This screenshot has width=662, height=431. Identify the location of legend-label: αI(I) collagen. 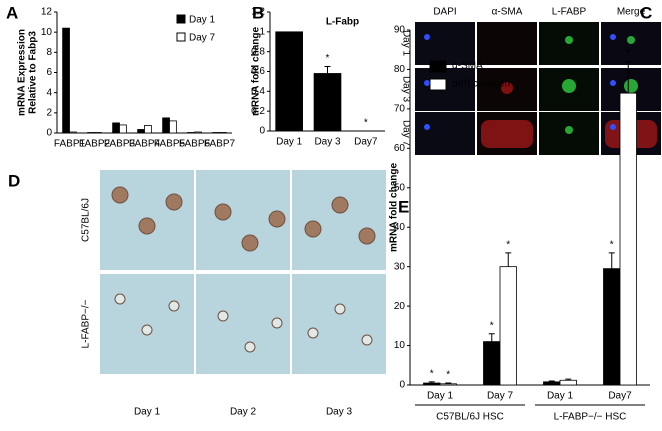
(481, 84).